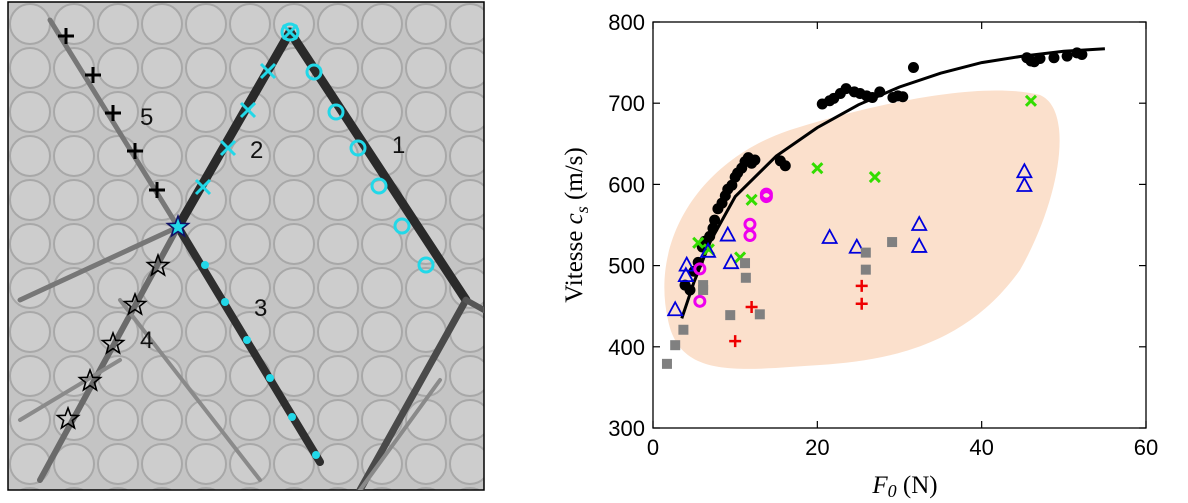  Describe the element at coordinates (574, 263) in the screenshot. I see `y-label-text: Vitesse` at that location.